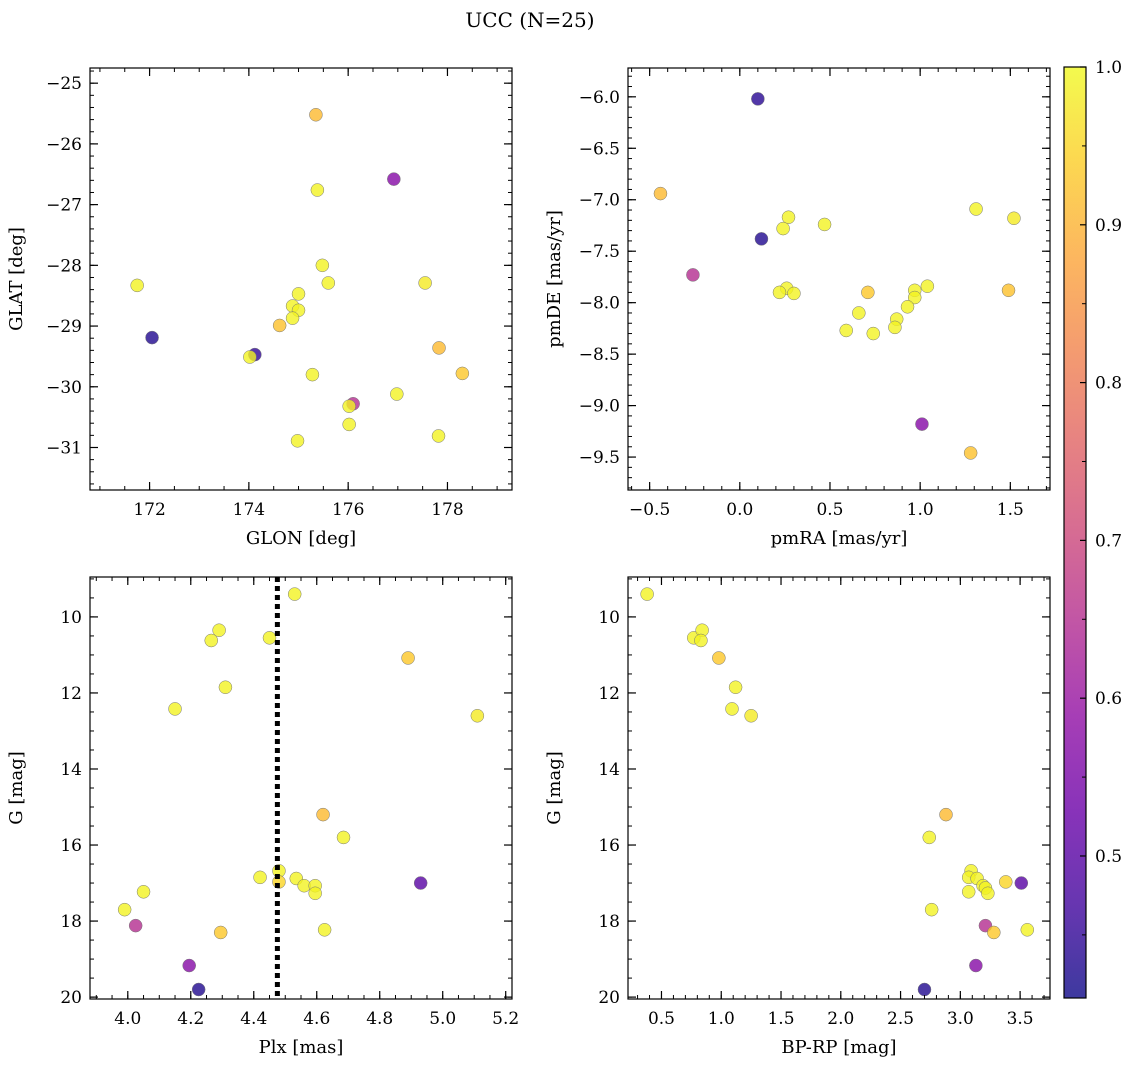  I want to click on colorbar-tick-label: 0.7, so click(1108, 541).